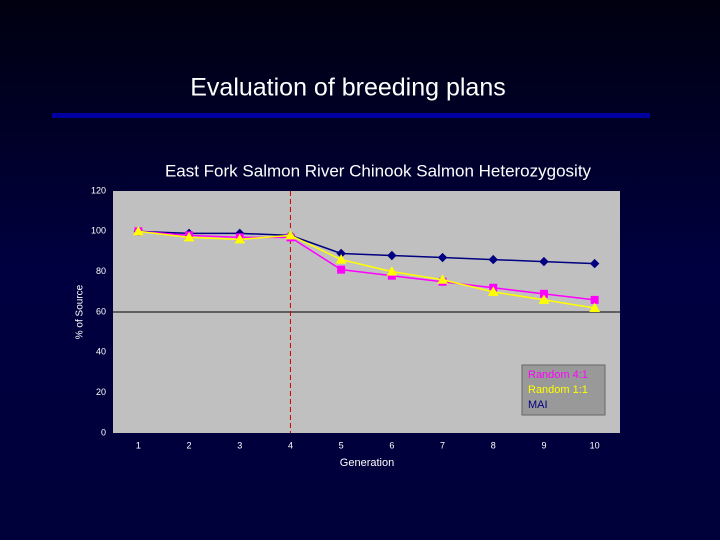 The height and width of the screenshot is (545, 720). What do you see at coordinates (189, 445) in the screenshot?
I see `x-tick-label: 2` at bounding box center [189, 445].